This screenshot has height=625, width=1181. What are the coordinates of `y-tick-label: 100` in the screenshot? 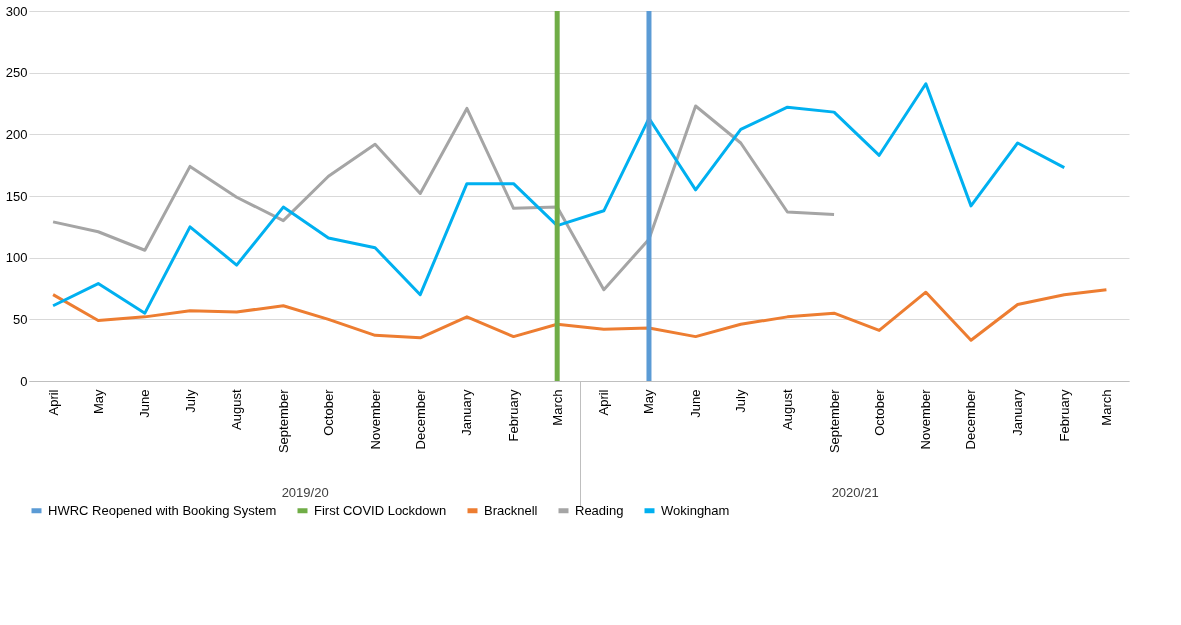 It's located at (16, 258).